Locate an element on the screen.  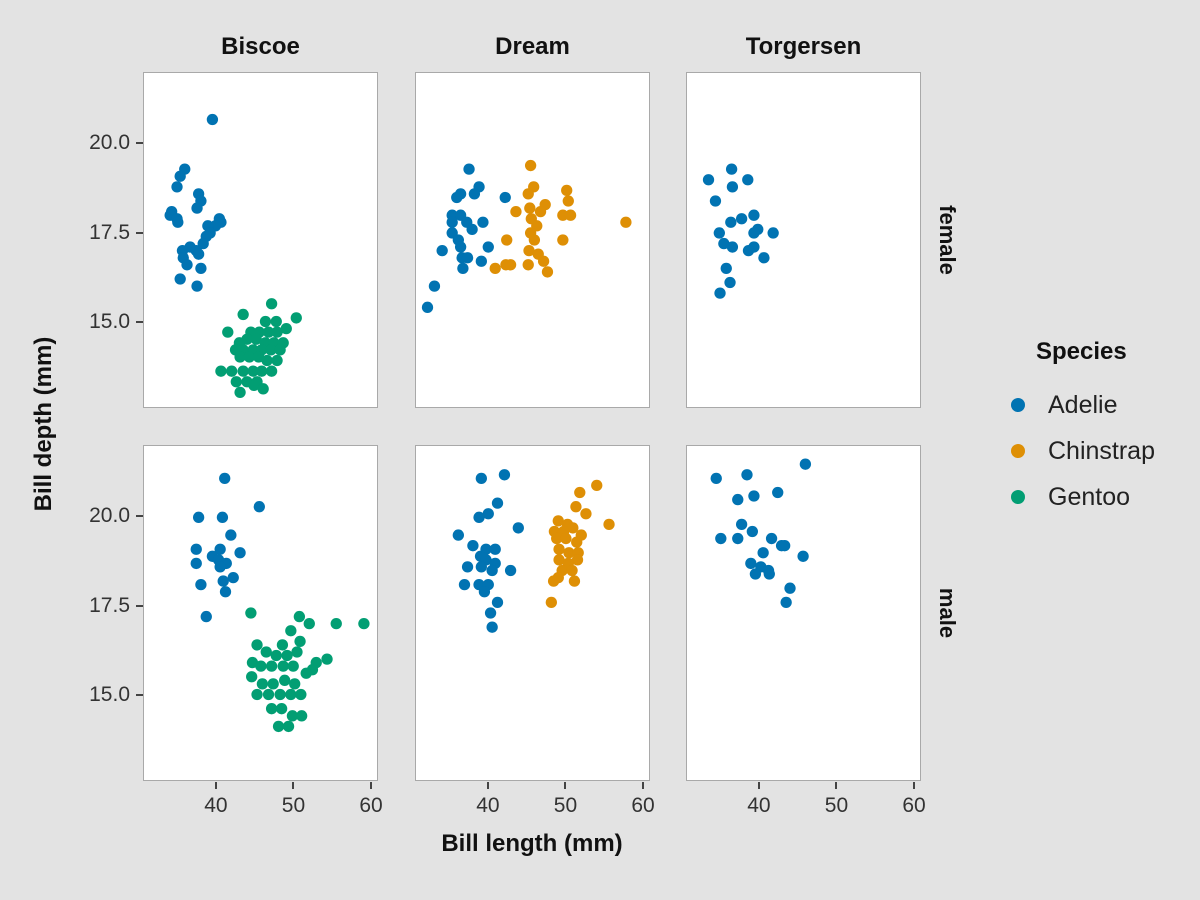
legend-label: Chinstrap is located at coordinates (1101, 450).